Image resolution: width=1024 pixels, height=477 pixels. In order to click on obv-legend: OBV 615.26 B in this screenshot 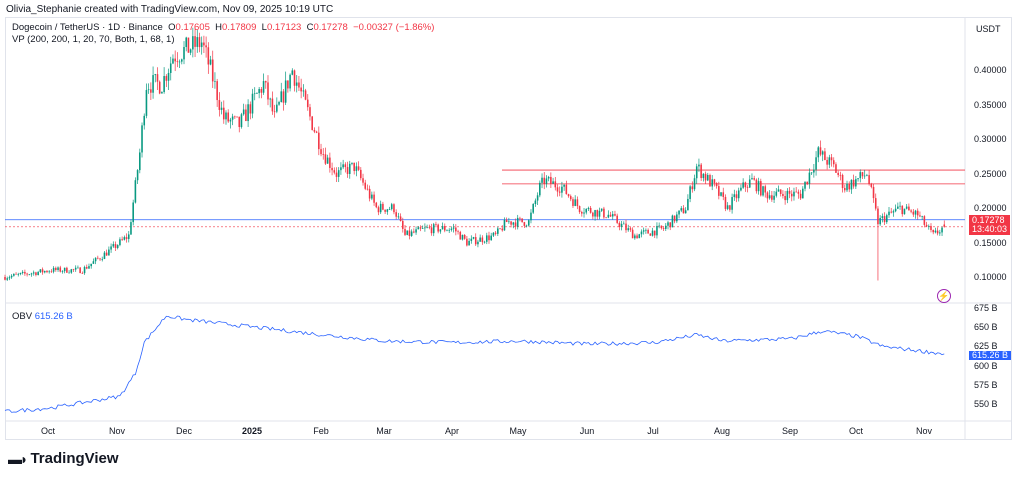, I will do `click(42, 316)`.